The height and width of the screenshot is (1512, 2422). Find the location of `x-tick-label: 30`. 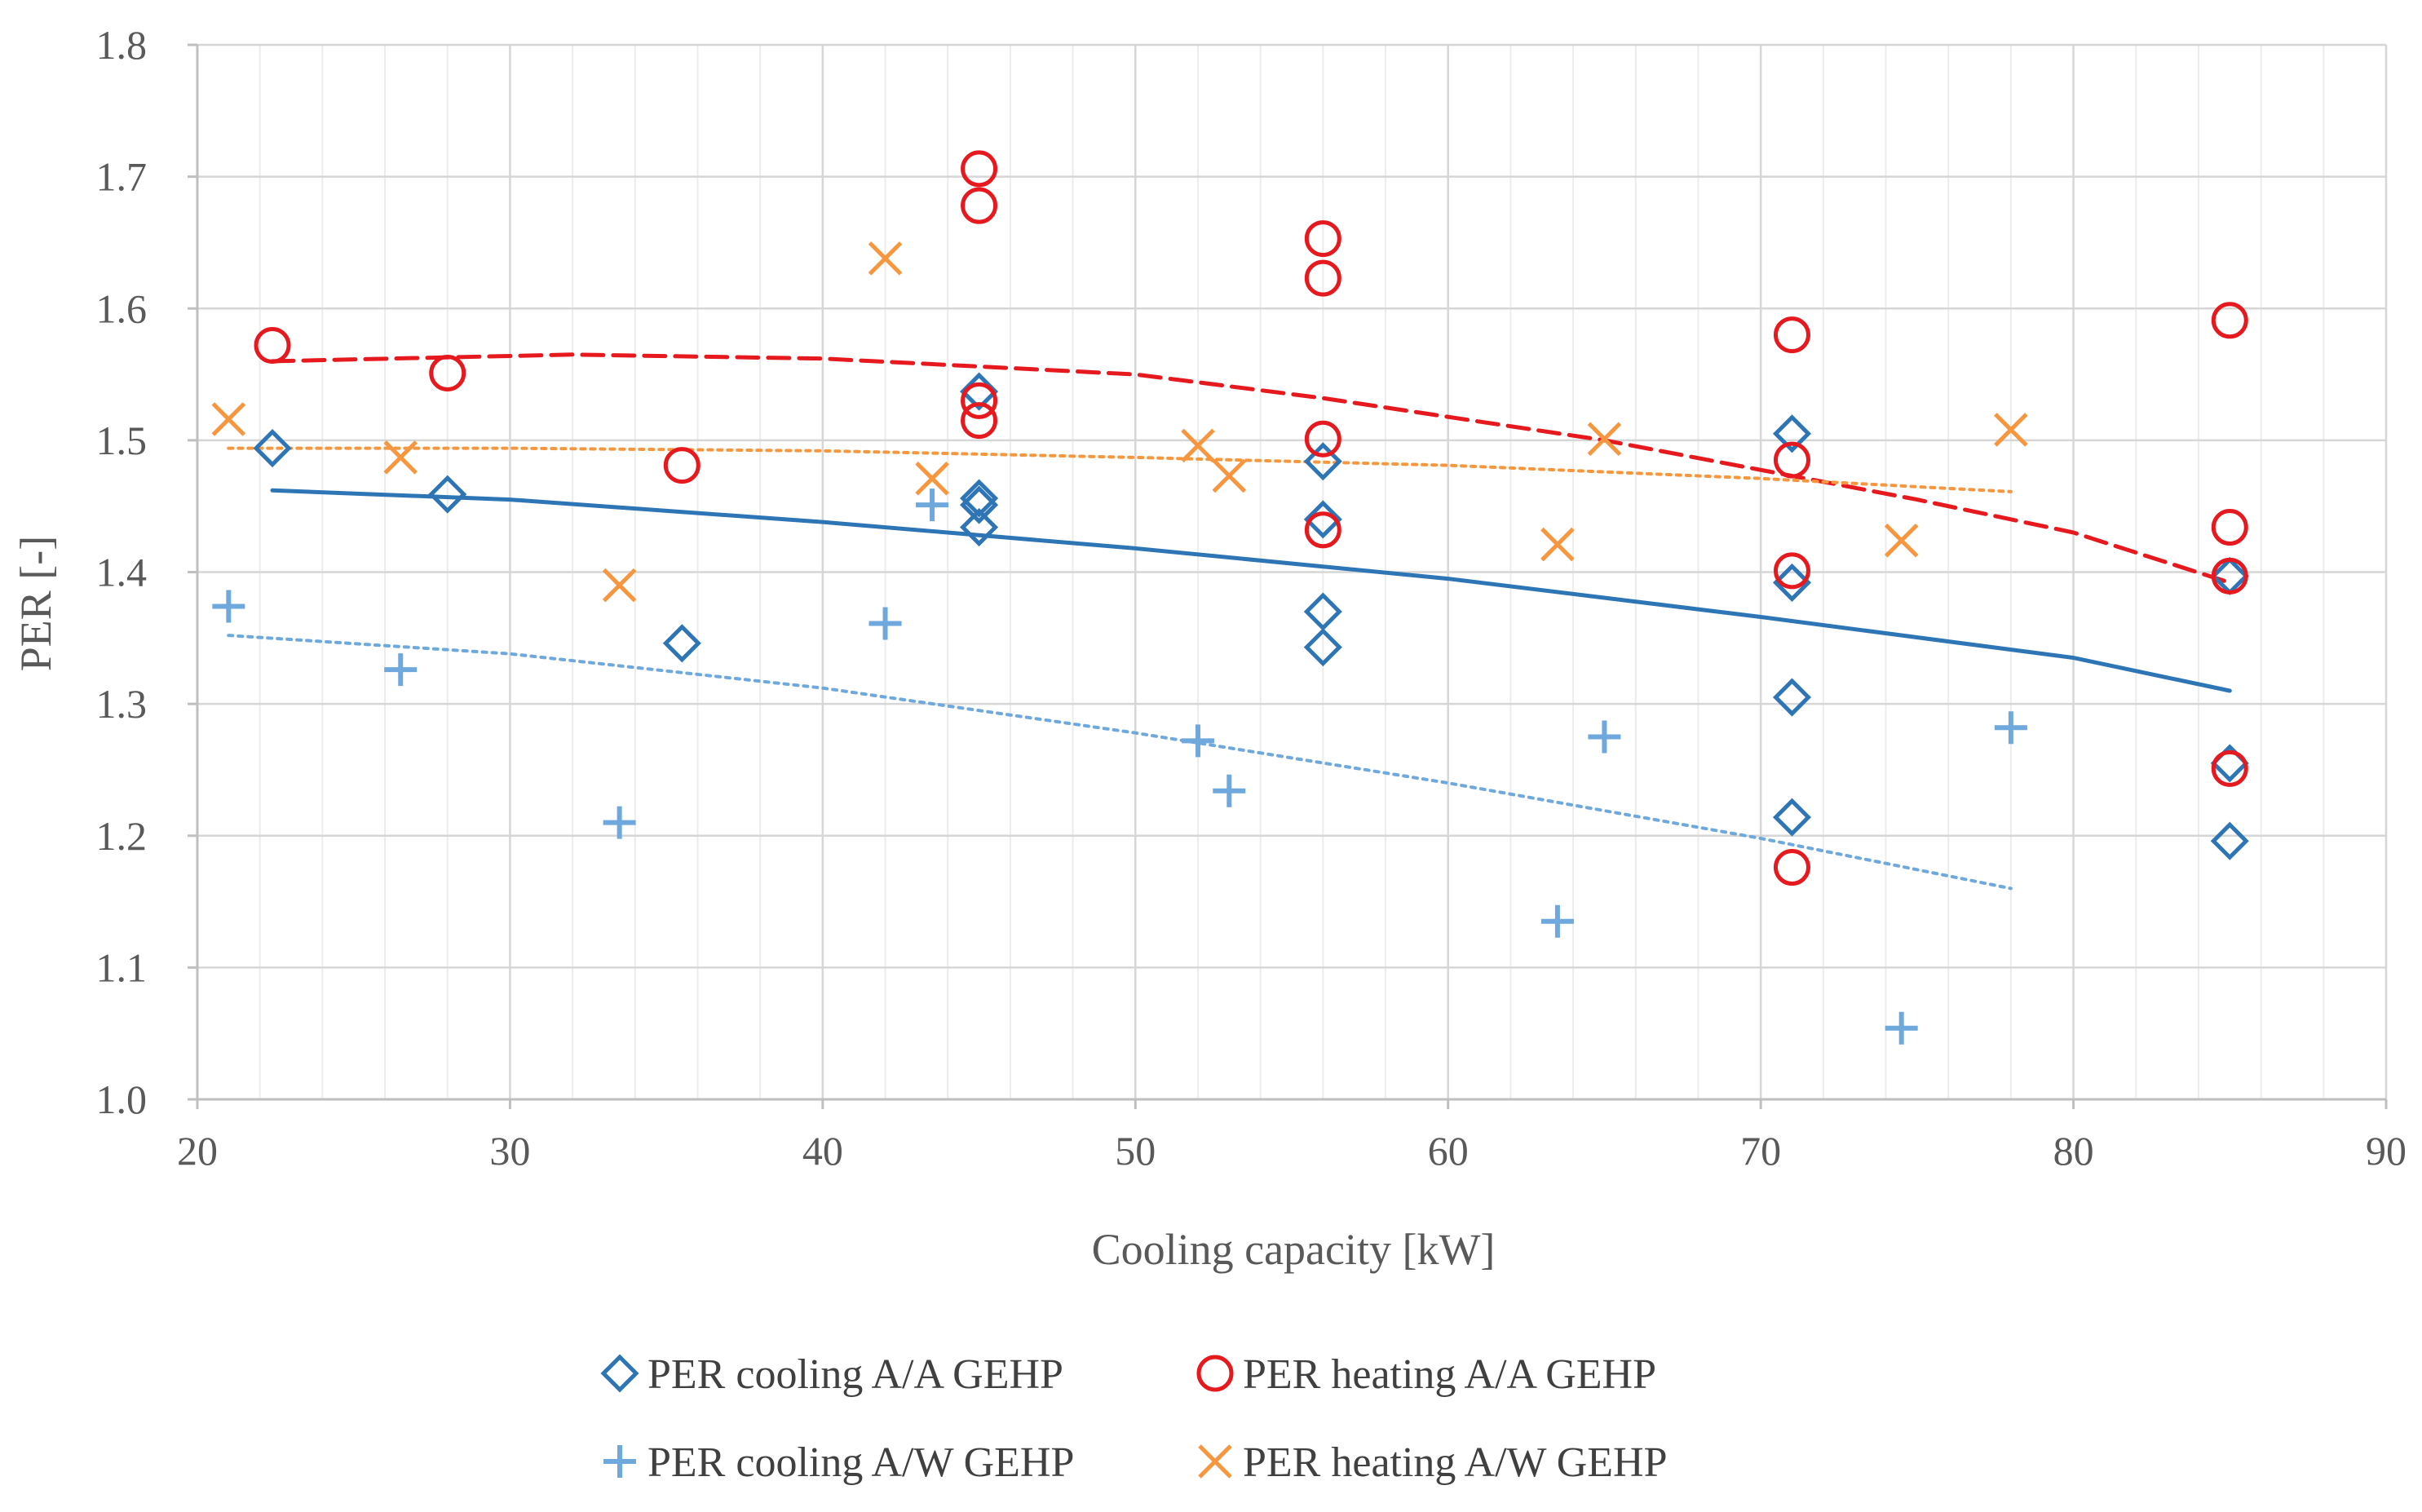

x-tick-label: 30 is located at coordinates (509, 1151).